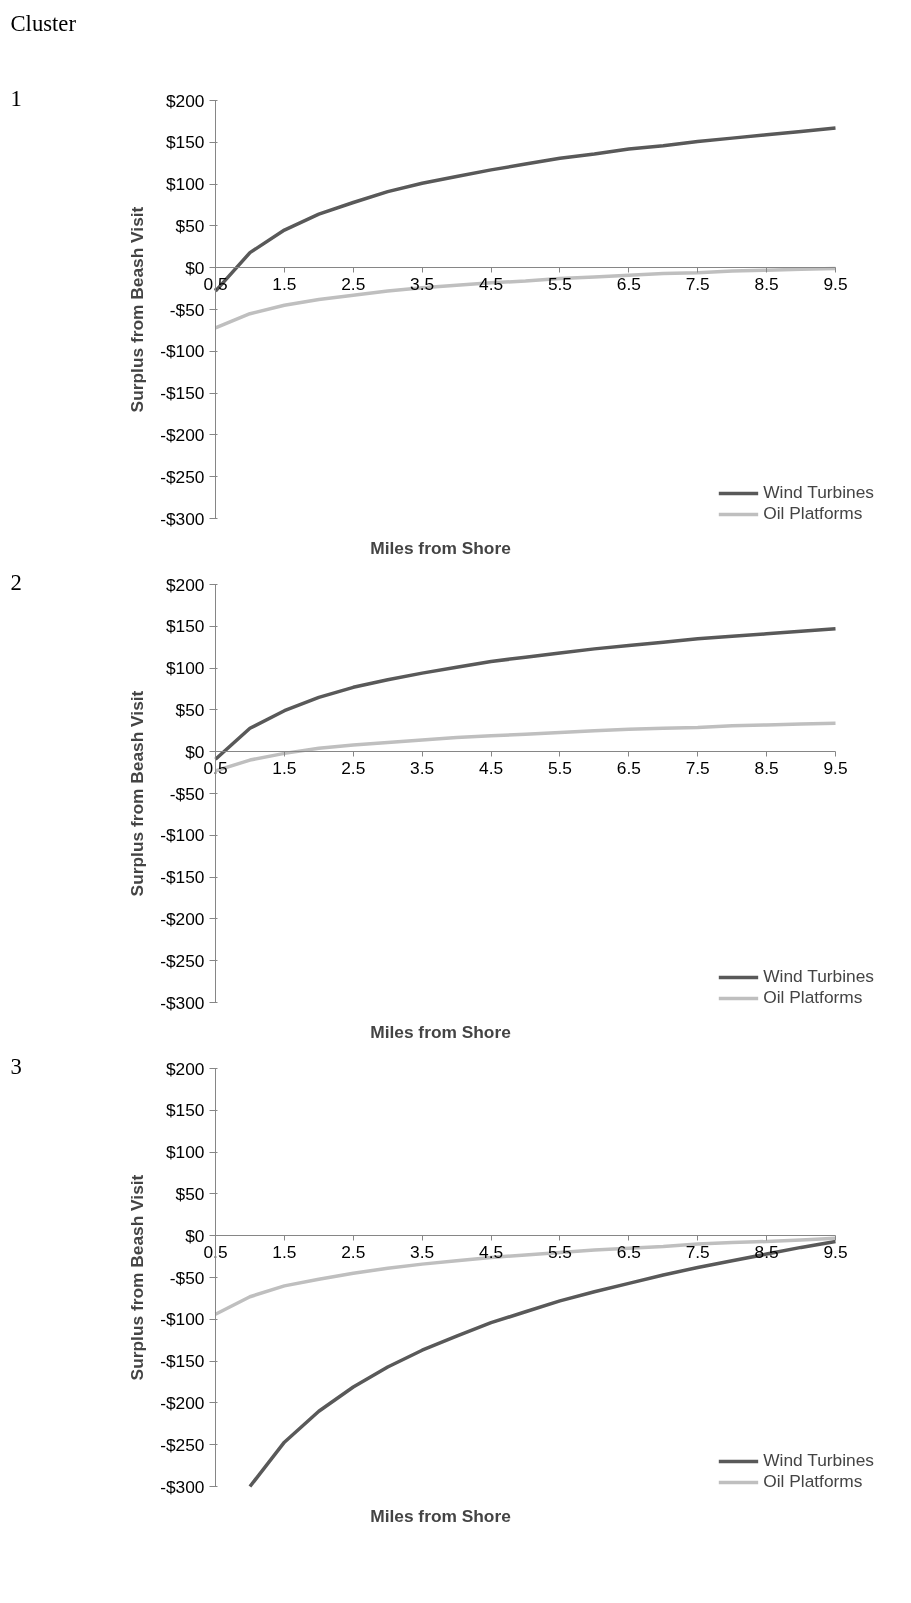 The width and height of the screenshot is (911, 1603). I want to click on text: 3, so click(16, 1066).